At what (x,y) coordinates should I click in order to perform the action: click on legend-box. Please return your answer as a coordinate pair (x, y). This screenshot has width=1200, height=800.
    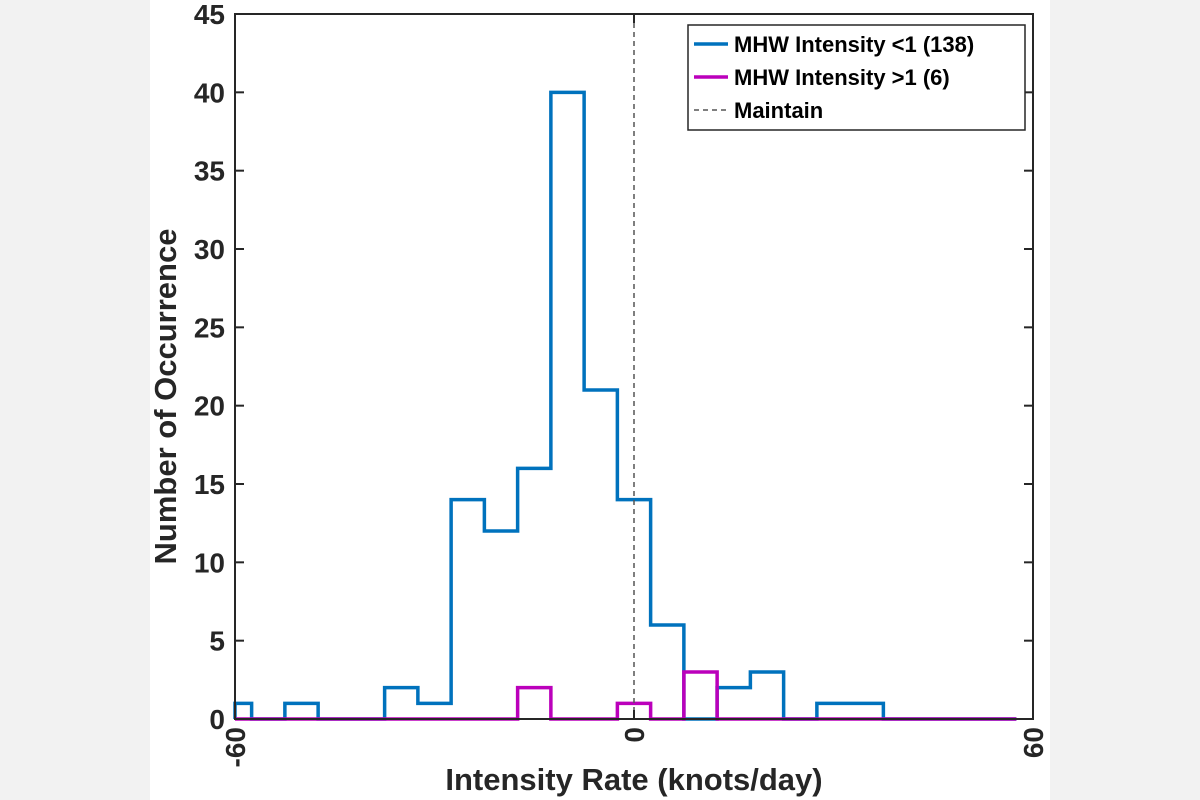
    Looking at the image, I should click on (856, 77).